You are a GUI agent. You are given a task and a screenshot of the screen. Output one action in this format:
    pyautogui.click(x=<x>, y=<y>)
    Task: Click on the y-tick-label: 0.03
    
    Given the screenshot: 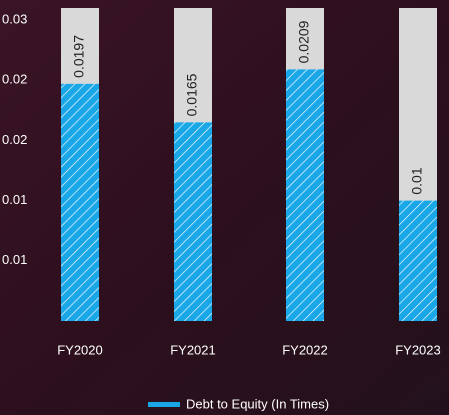 What is the action you would take?
    pyautogui.click(x=14, y=18)
    